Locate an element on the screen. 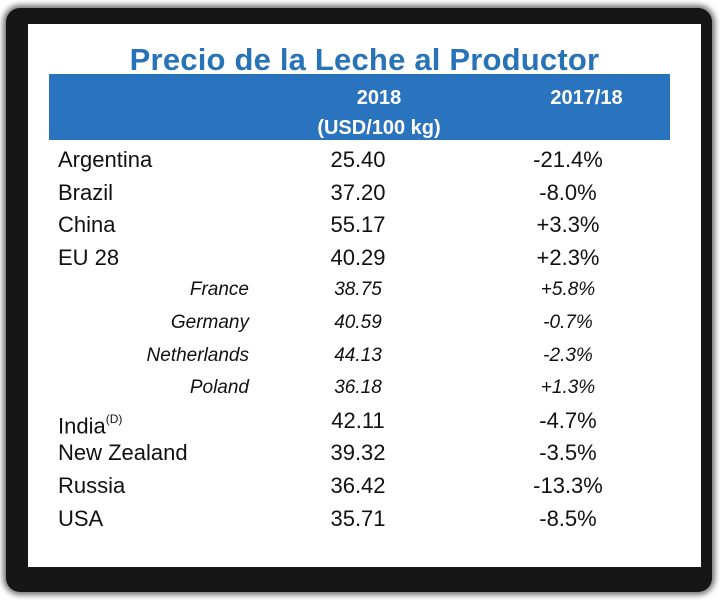 This screenshot has width=720, height=600. table-header: 2018 (USD/100 kg) 2017/18 is located at coordinates (359, 107).